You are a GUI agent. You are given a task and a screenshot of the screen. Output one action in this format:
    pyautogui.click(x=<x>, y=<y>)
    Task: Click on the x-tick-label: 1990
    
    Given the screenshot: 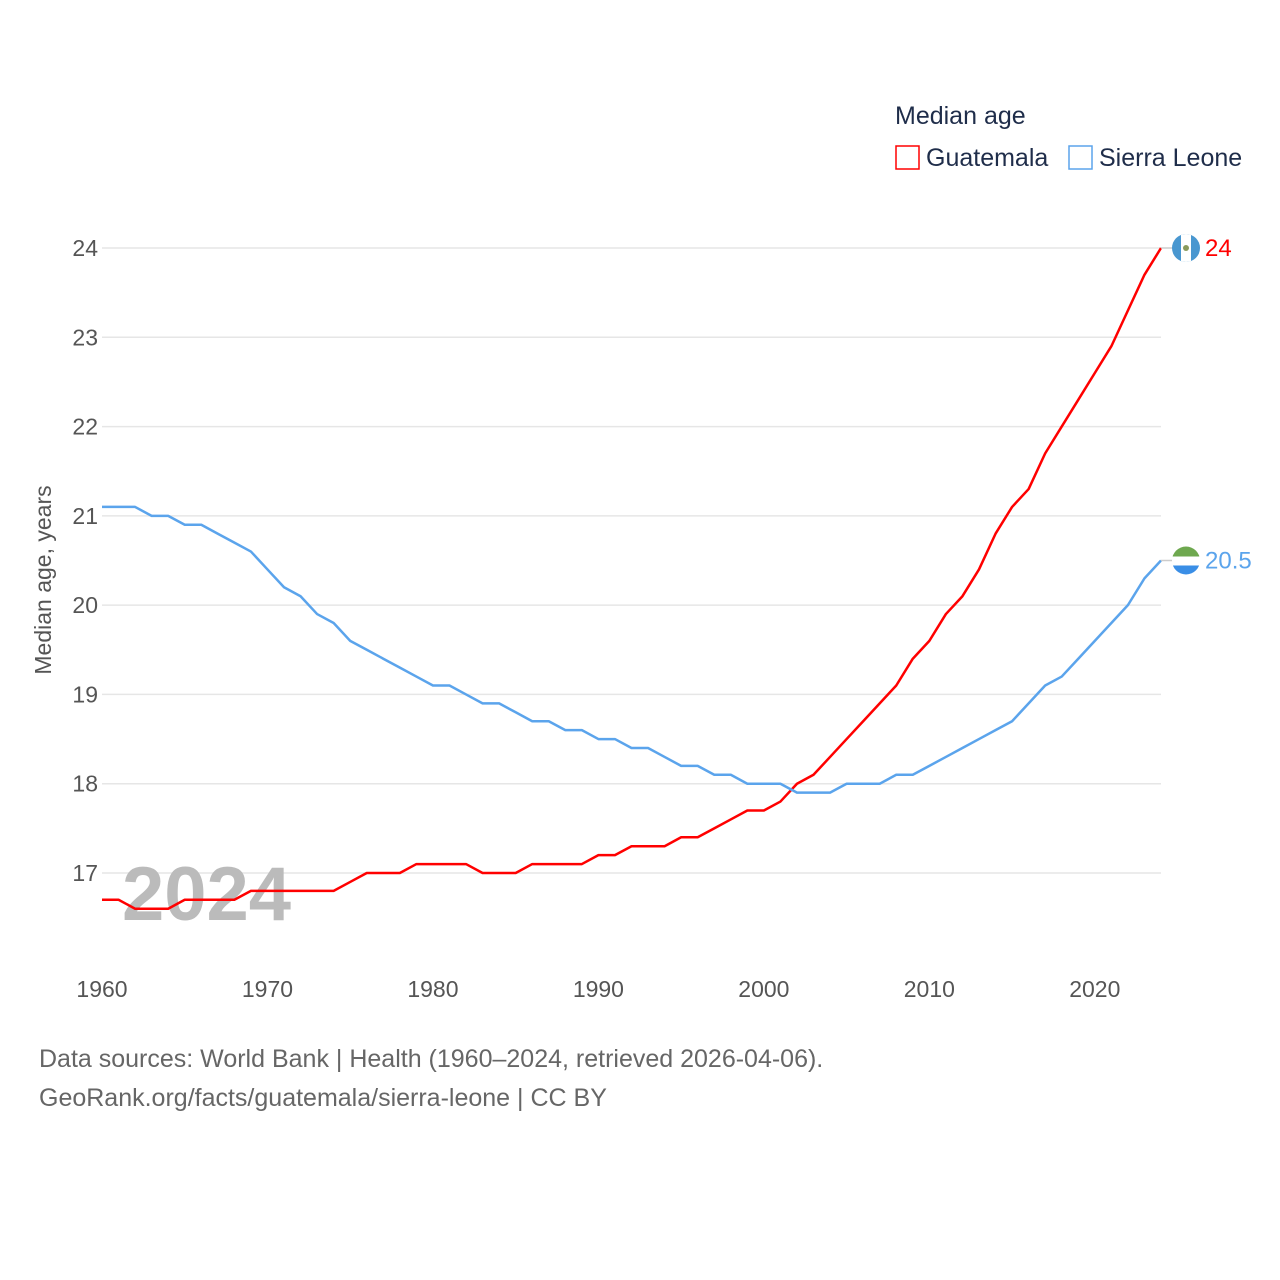 What is the action you would take?
    pyautogui.click(x=598, y=989)
    